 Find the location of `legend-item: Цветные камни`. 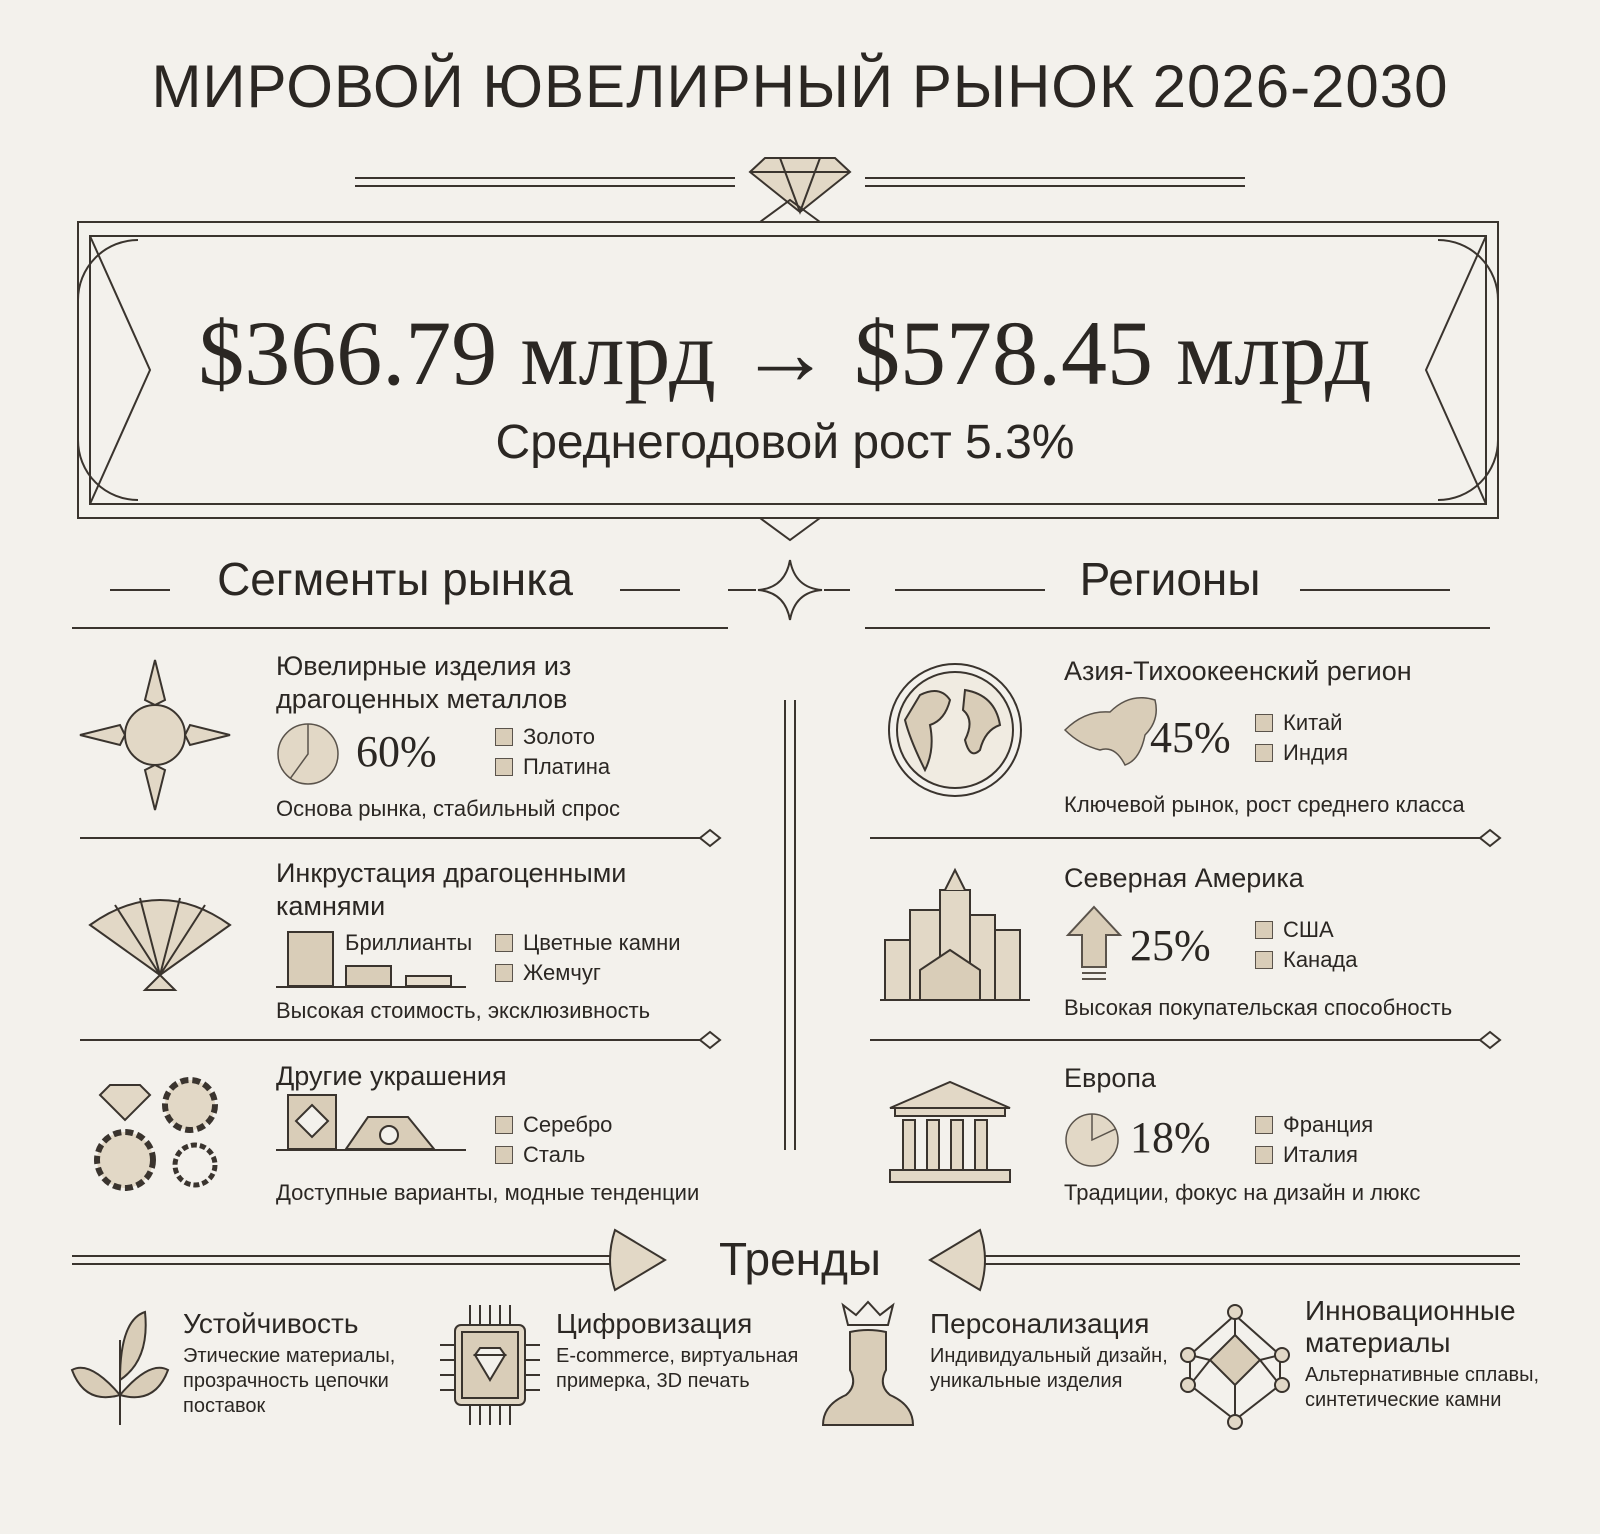

legend-item: Цветные камни is located at coordinates (588, 943).